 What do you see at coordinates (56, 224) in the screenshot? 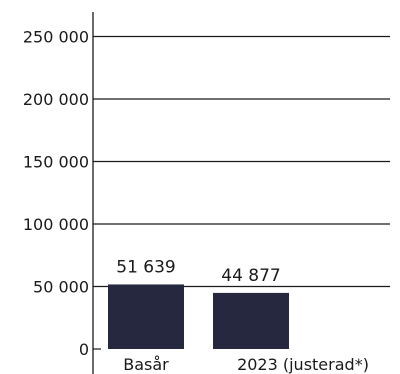
I see `y-tick-label: 100 000` at bounding box center [56, 224].